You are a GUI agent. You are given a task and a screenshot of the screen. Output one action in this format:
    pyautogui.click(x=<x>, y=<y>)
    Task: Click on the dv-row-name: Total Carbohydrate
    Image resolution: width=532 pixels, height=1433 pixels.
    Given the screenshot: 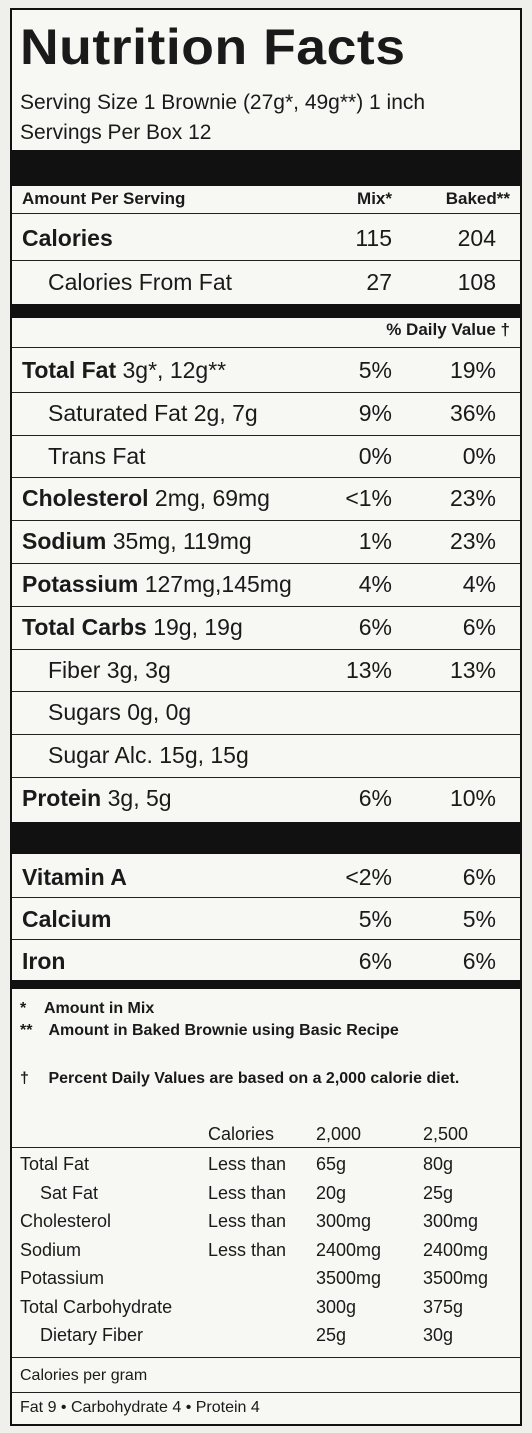 What is the action you would take?
    pyautogui.click(x=96, y=1306)
    